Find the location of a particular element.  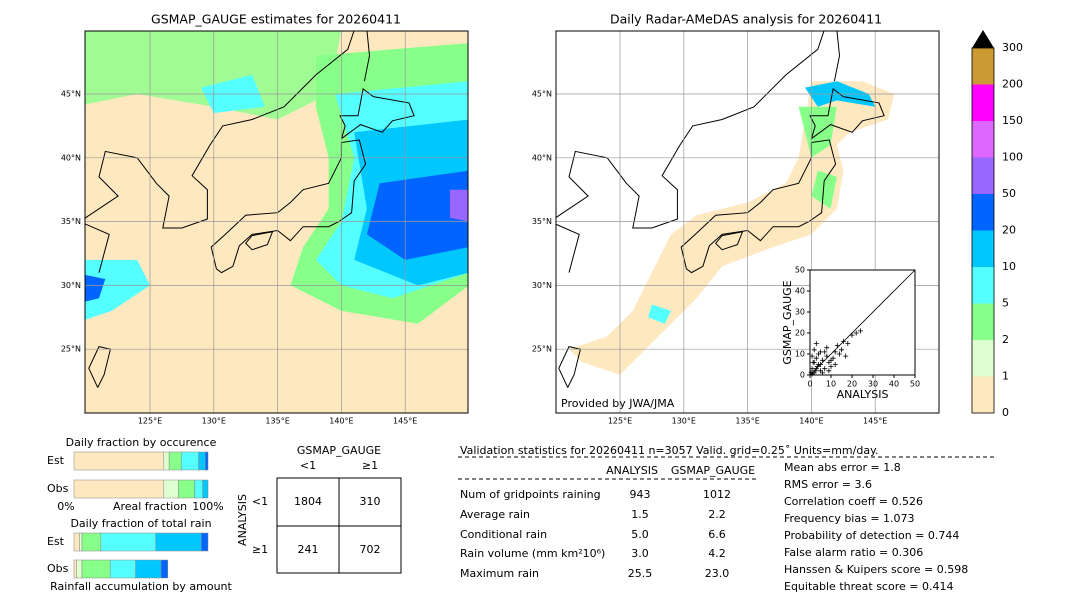

colorbar-label: 20 is located at coordinates (1009, 230).